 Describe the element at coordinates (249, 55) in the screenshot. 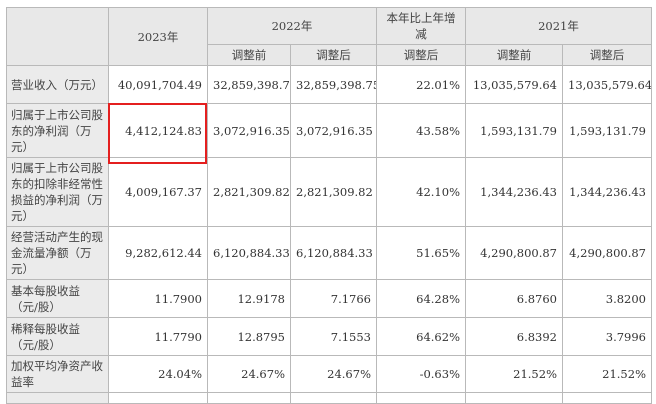

I see `header-2022-before: 调整前` at that location.